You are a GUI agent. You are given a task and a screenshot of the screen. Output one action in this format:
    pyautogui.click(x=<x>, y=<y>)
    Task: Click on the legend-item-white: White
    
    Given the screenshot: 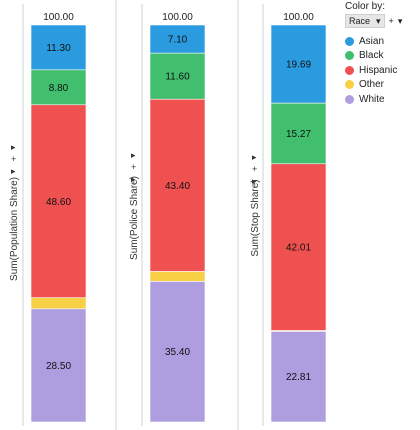 What is the action you would take?
    pyautogui.click(x=382, y=99)
    